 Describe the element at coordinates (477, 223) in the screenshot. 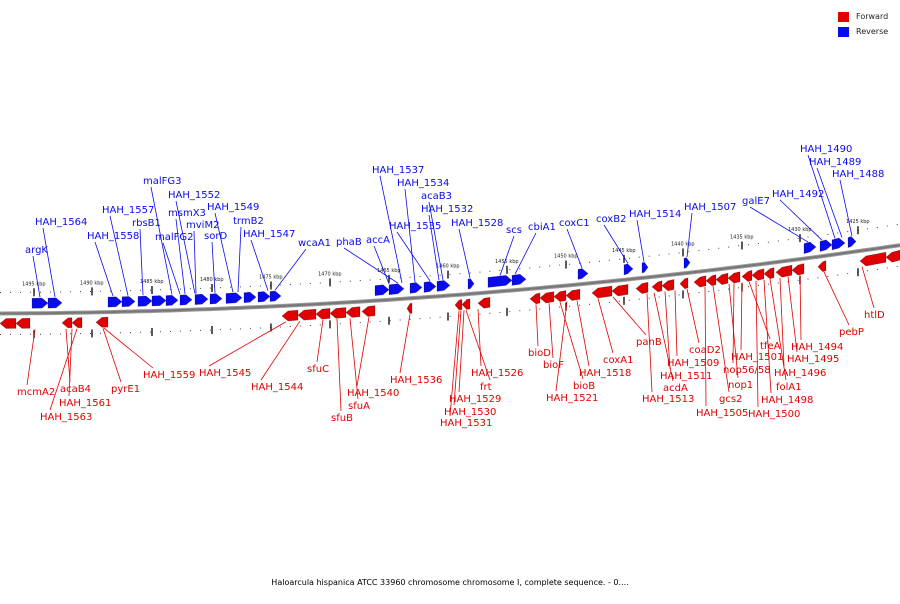

I see `reverse-gene-label: HAH_1528` at that location.